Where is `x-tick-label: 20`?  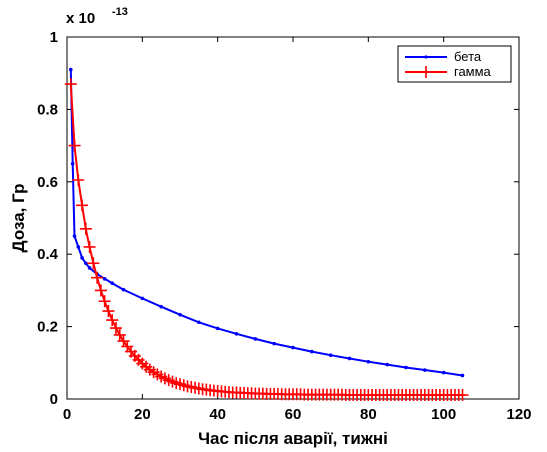
x-tick-label: 20 is located at coordinates (142, 414).